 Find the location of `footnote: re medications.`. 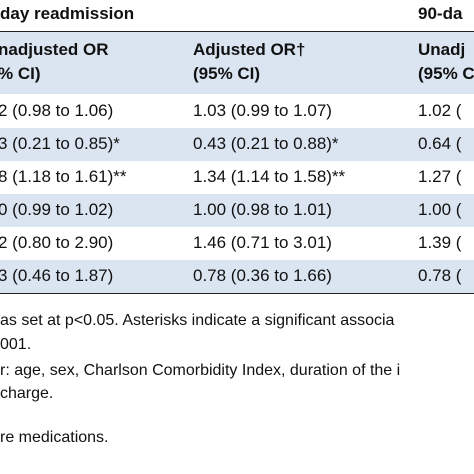

footnote: re medications. is located at coordinates (54, 437).